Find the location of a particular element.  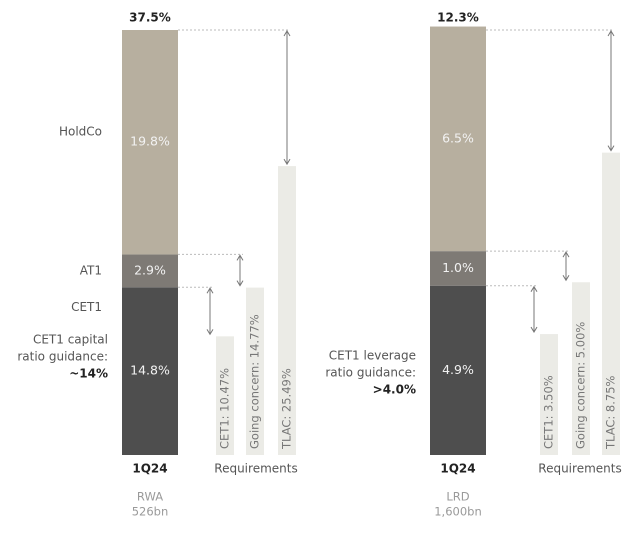

total-label: 12.3% is located at coordinates (458, 18).